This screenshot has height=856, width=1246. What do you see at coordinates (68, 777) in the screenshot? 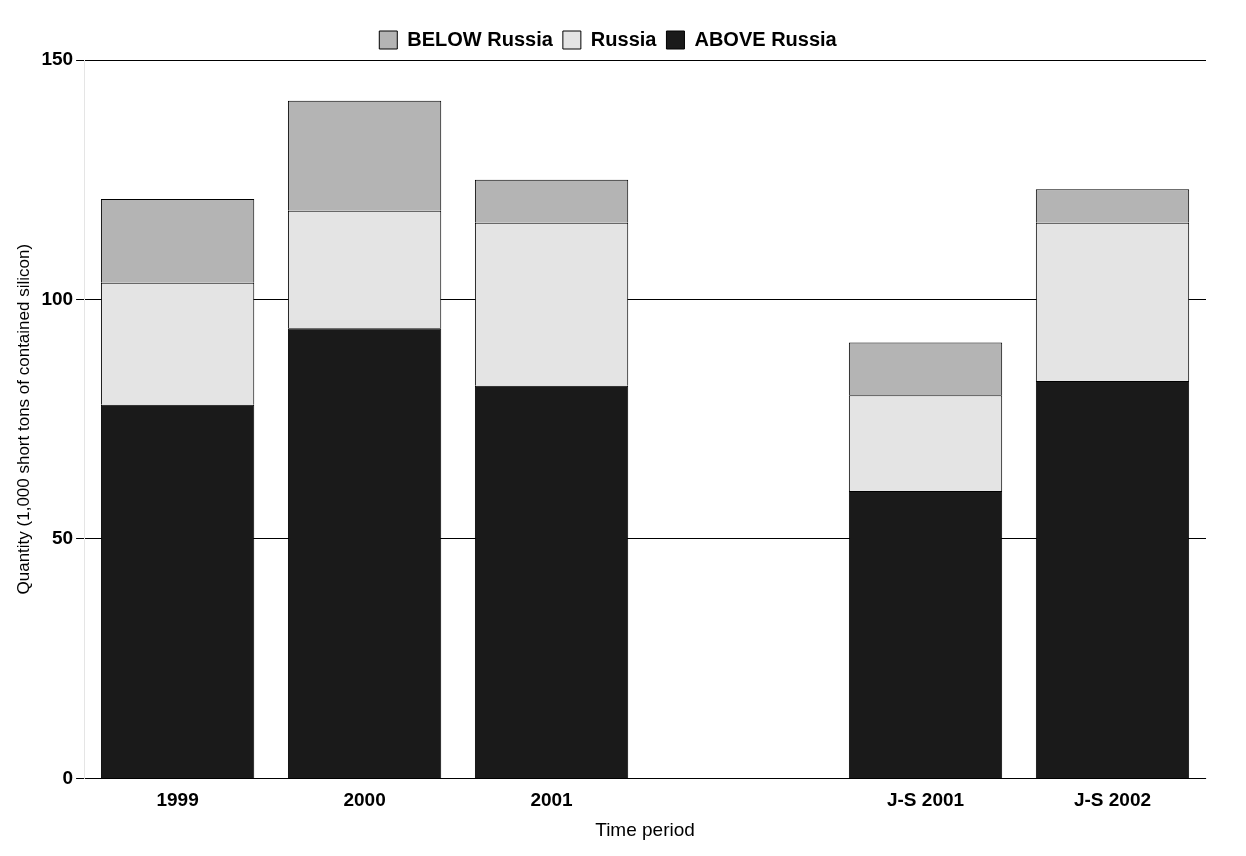
I see `y-tick-label: 0` at bounding box center [68, 777].